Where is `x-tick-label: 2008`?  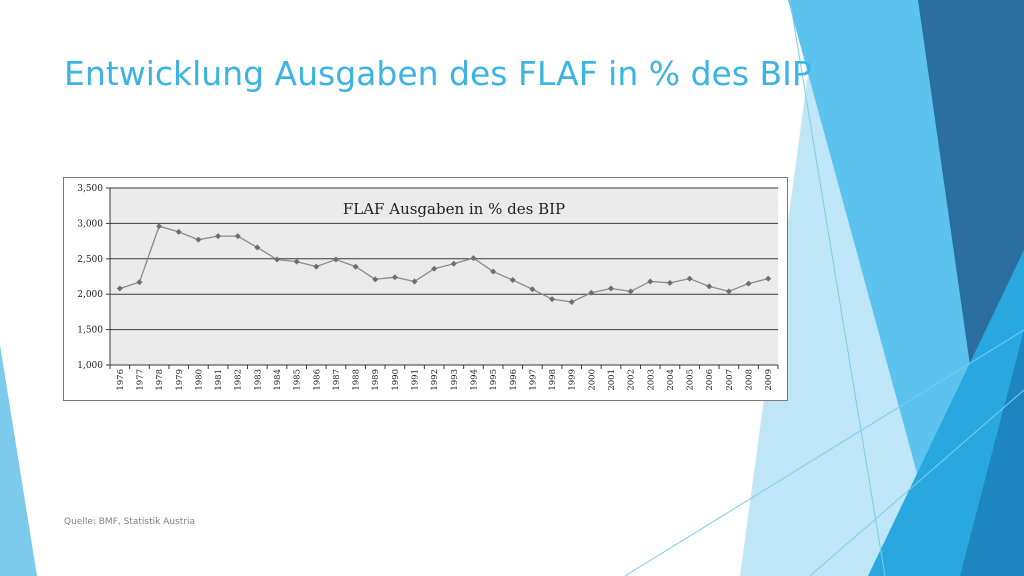 x-tick-label: 2008 is located at coordinates (750, 380).